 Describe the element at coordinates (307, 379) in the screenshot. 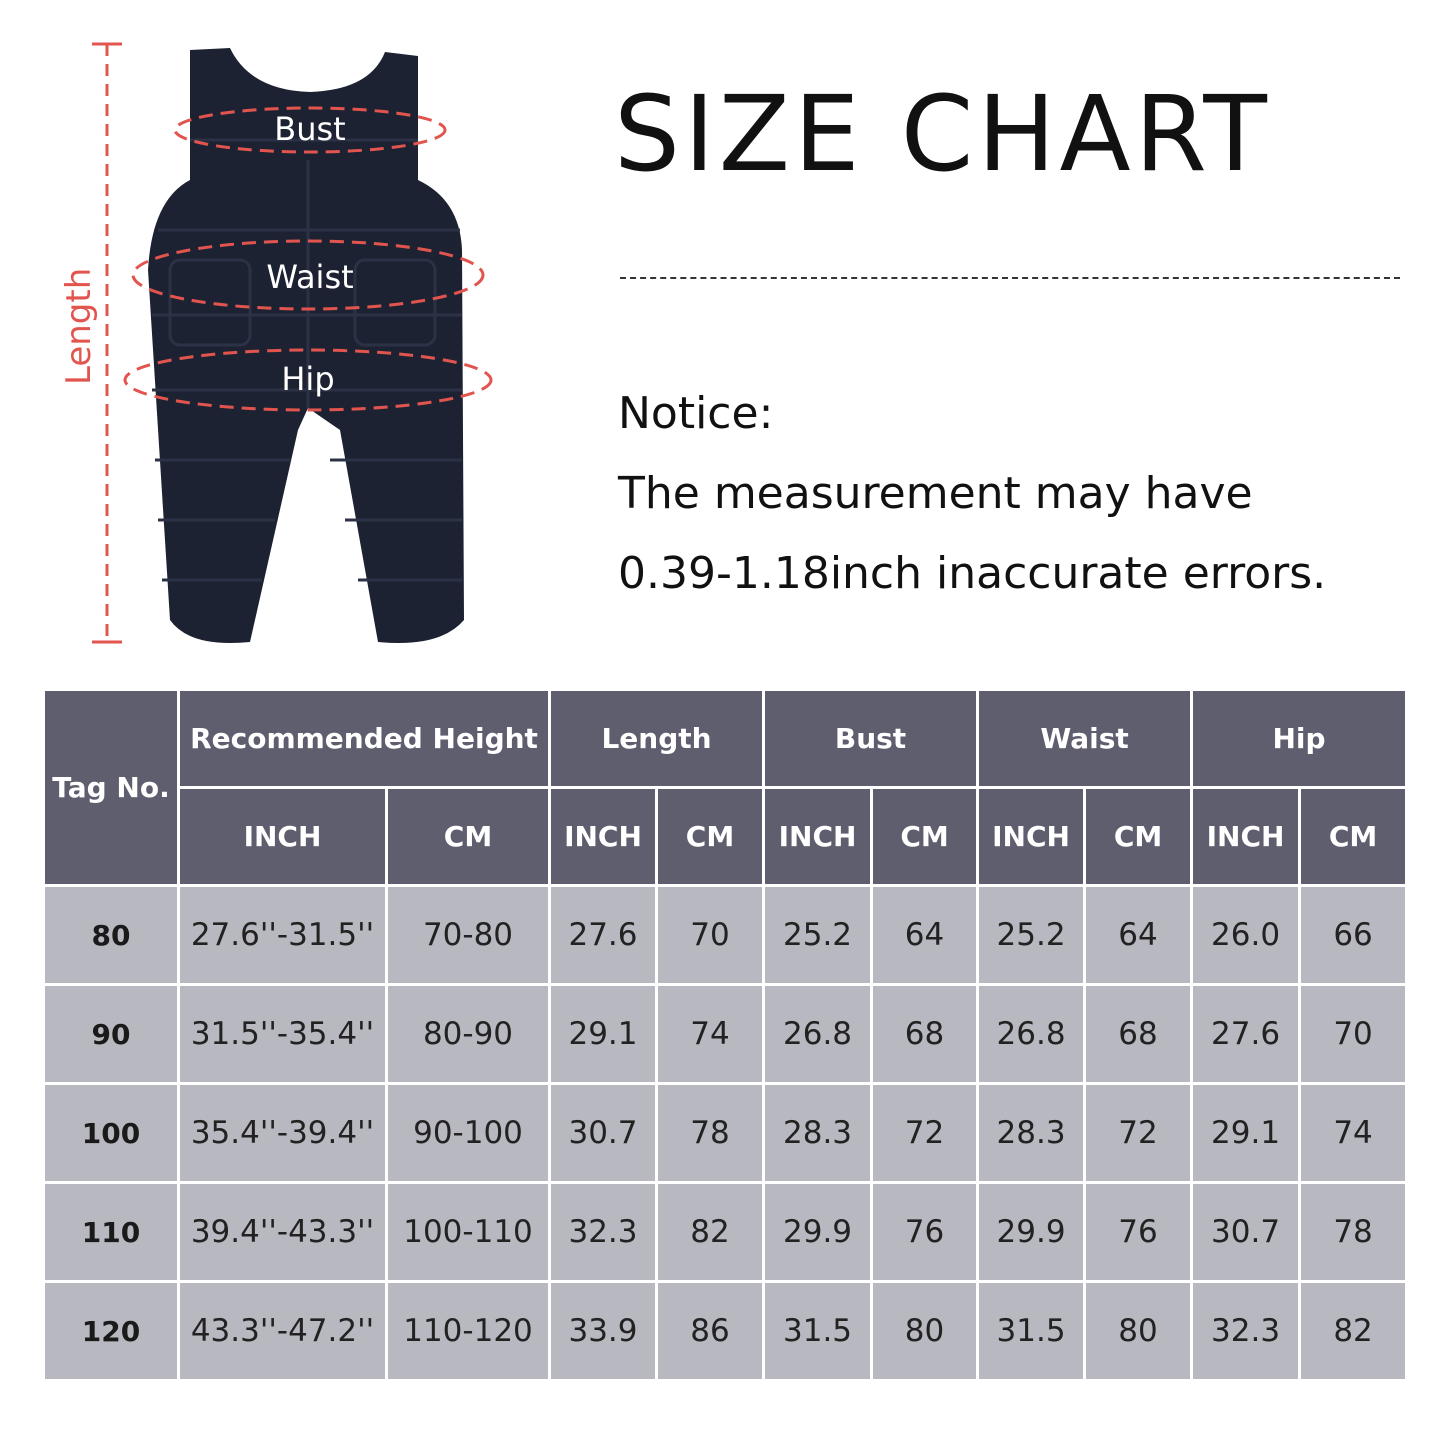

I see `hip-label: Hip` at that location.